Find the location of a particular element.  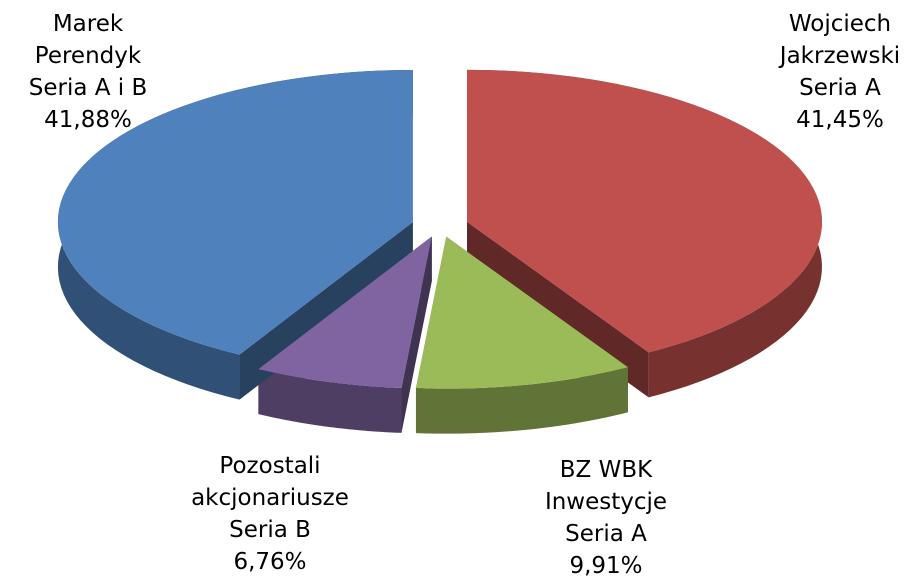

value-label: 6,76% is located at coordinates (270, 562).